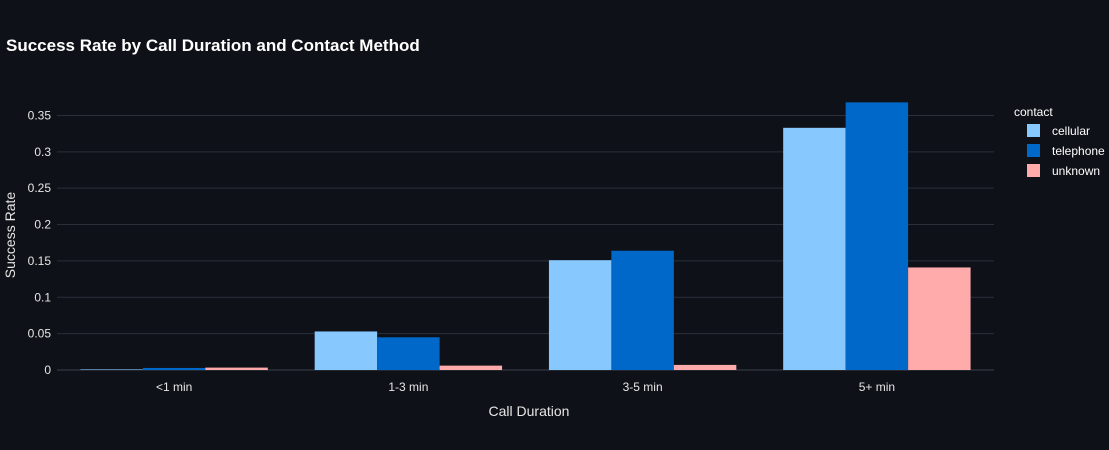  I want to click on y-tick-label: 0.2, so click(42, 225).